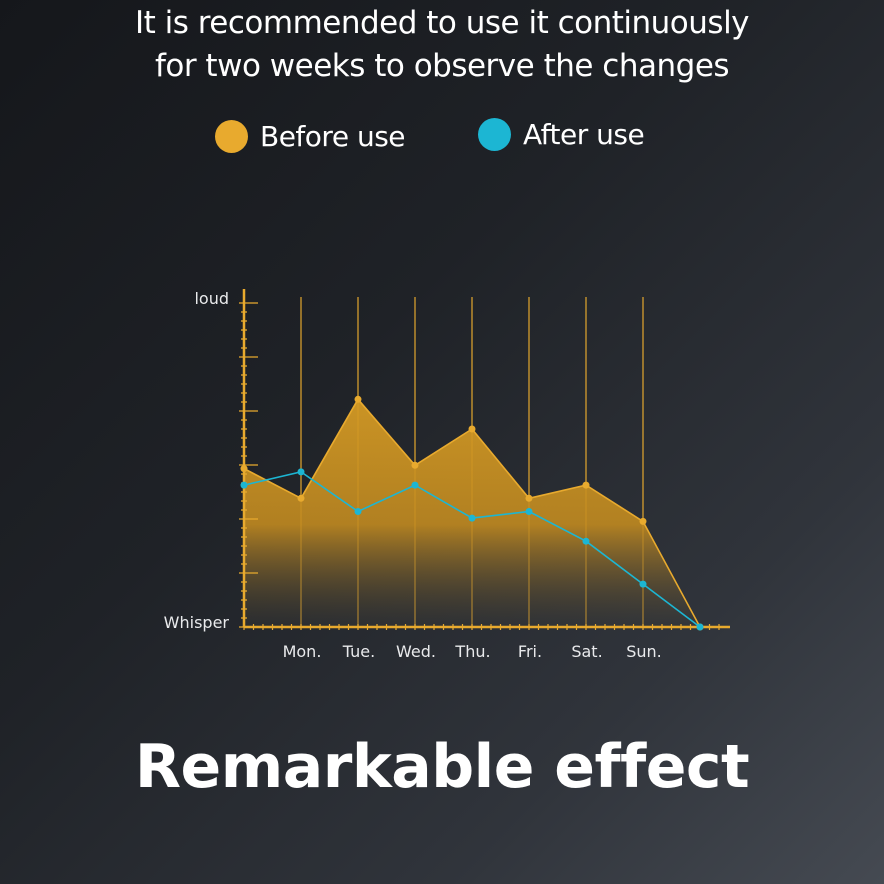 This screenshot has height=884, width=884. What do you see at coordinates (416, 651) in the screenshot?
I see `x-tick-label: Wed.` at bounding box center [416, 651].